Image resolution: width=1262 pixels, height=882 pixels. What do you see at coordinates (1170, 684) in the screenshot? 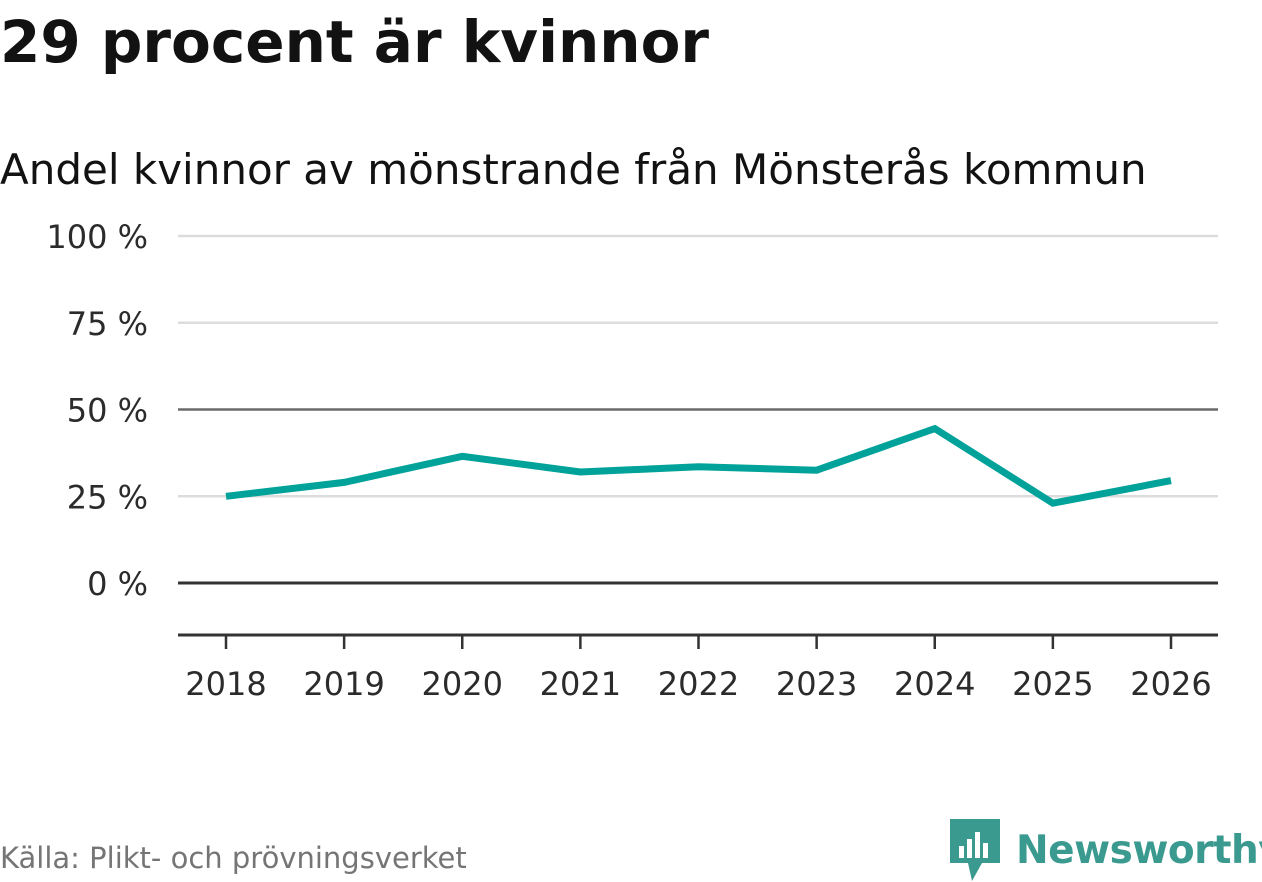
I see `x-tick-label-2026: 2026` at bounding box center [1170, 684].